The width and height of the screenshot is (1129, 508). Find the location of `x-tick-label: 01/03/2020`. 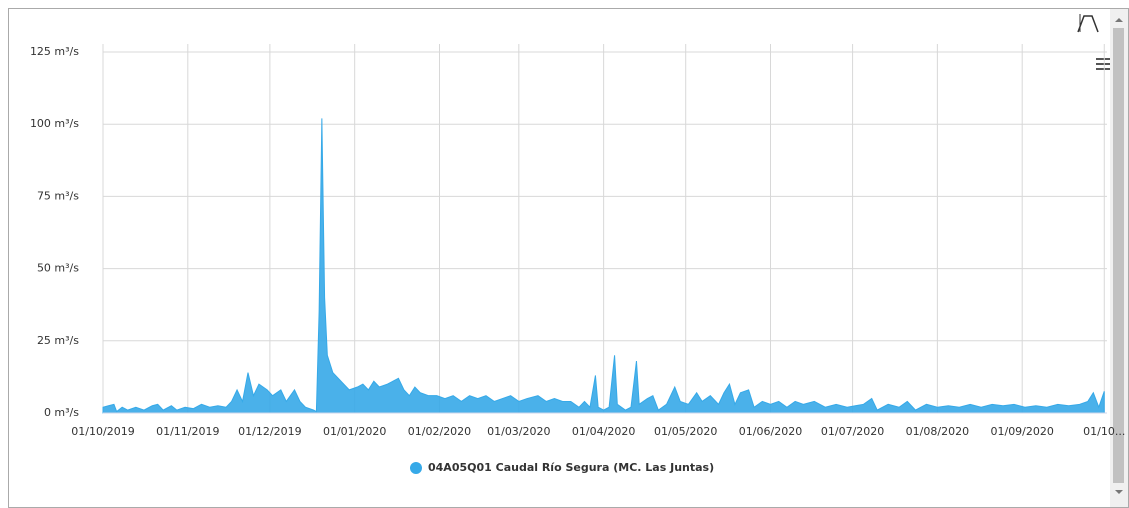

x-tick-label: 01/03/2020 is located at coordinates (518, 431).